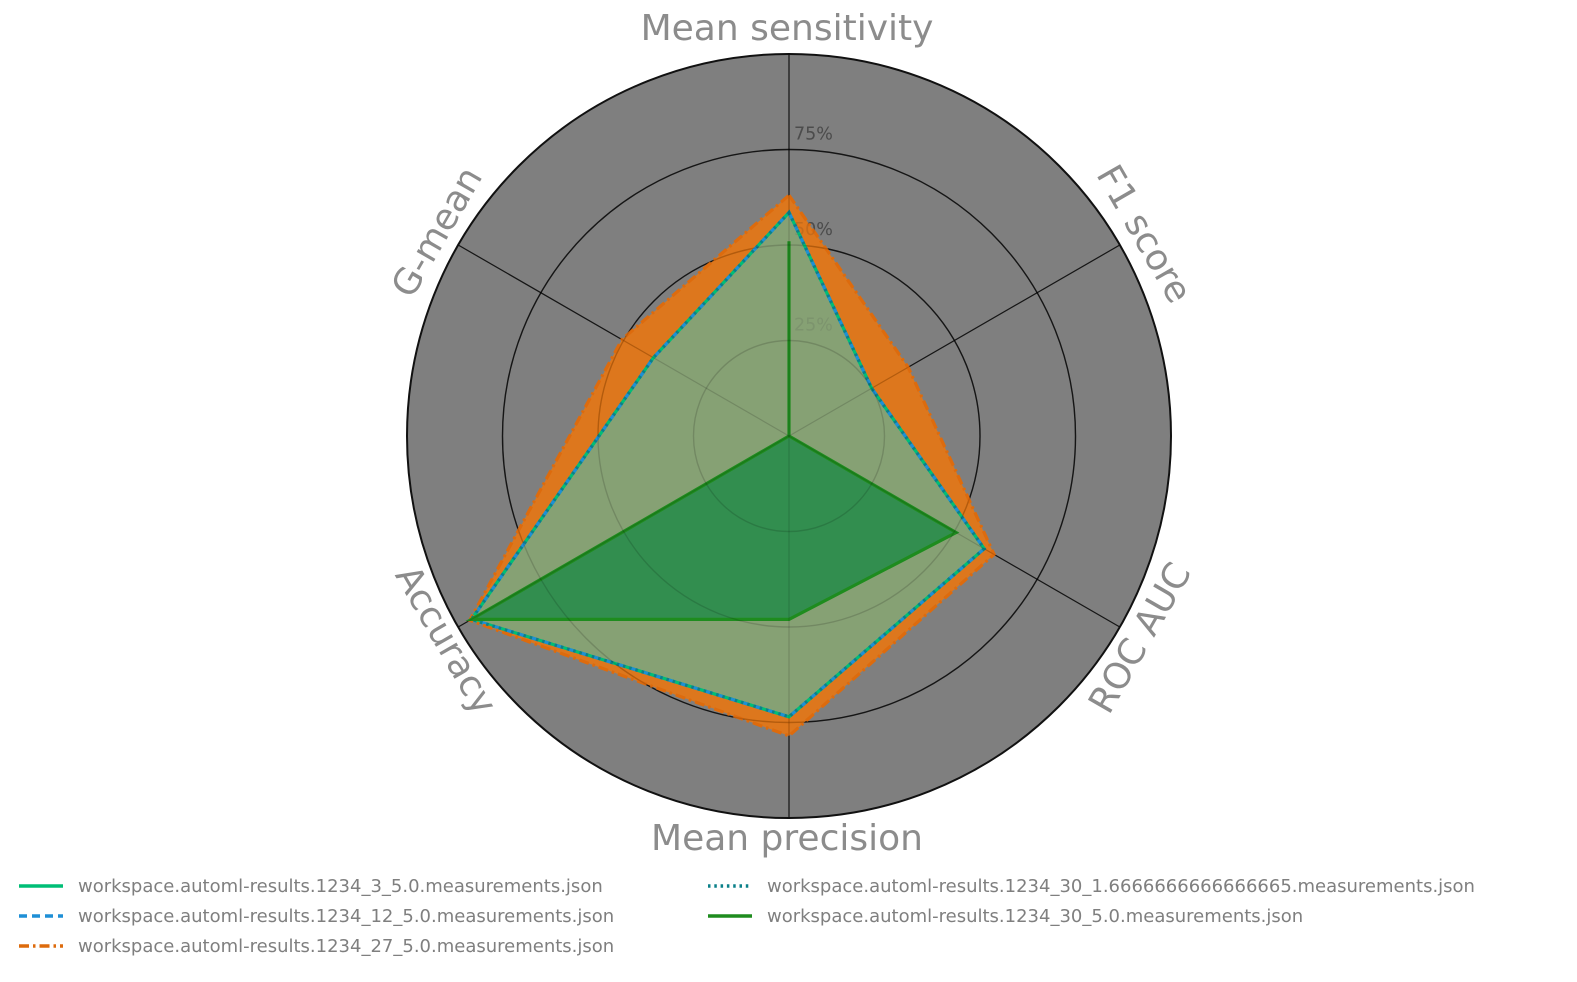 The width and height of the screenshot is (1577, 982). What do you see at coordinates (41, 916) in the screenshot?
I see `legend-sample-dashed-blue-icon` at bounding box center [41, 916].